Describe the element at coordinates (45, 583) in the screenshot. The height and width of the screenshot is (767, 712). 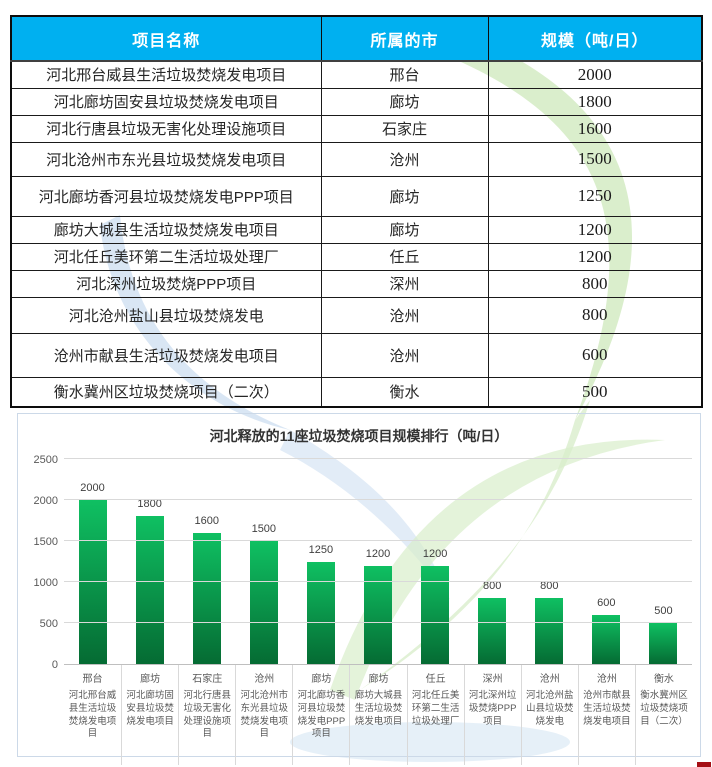
I see `y-tick-label: 1000` at that location.